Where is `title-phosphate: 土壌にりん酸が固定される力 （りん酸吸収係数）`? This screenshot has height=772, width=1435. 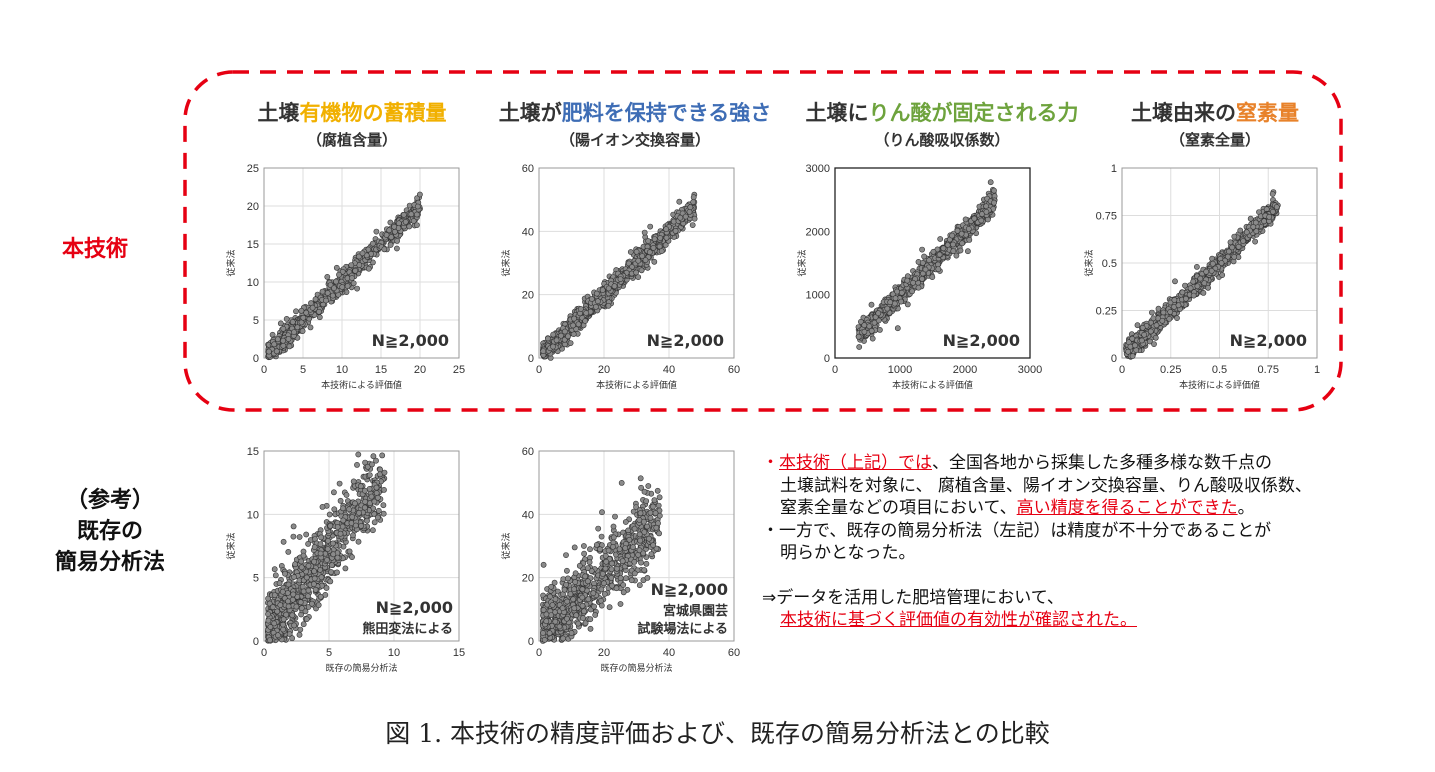 title-phosphate: 土壌にりん酸が固定される力 （りん酸吸収係数） is located at coordinates (942, 123).